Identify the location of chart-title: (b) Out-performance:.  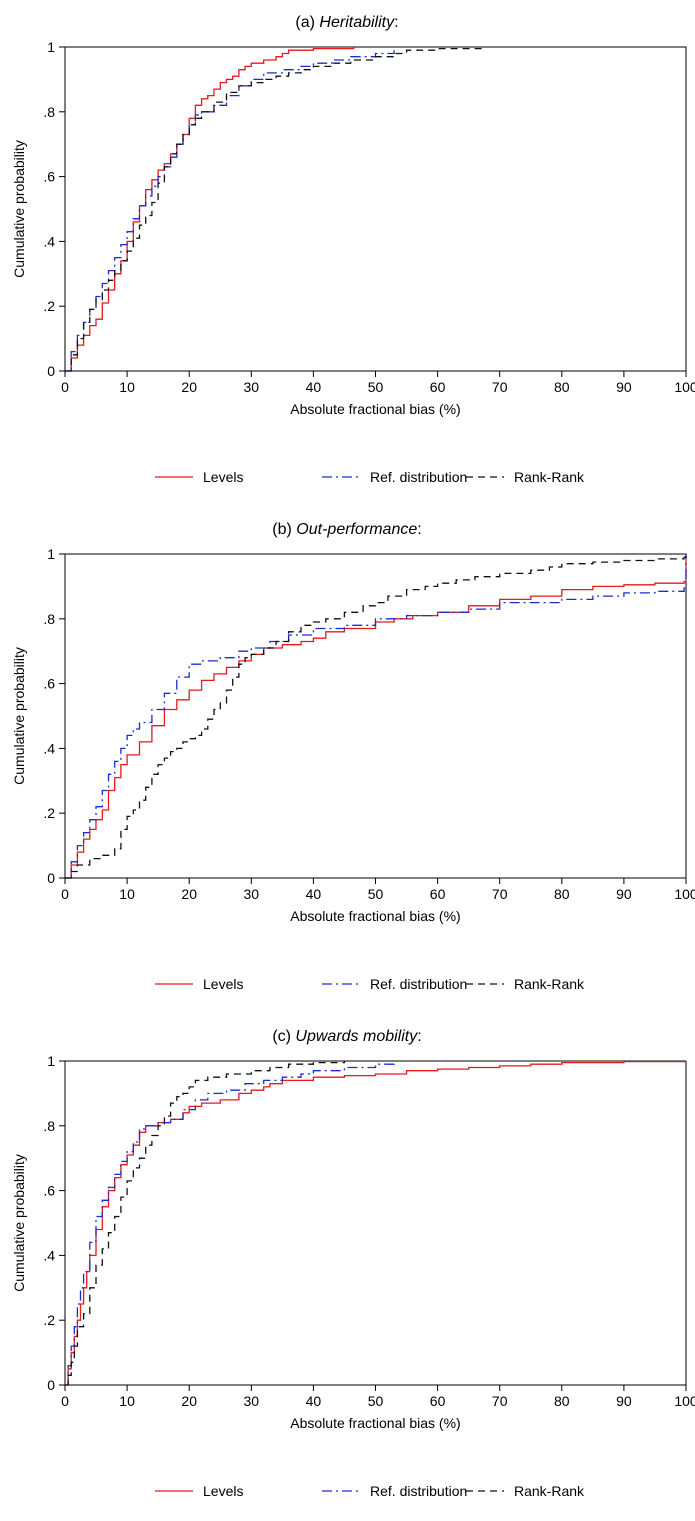
(346, 529).